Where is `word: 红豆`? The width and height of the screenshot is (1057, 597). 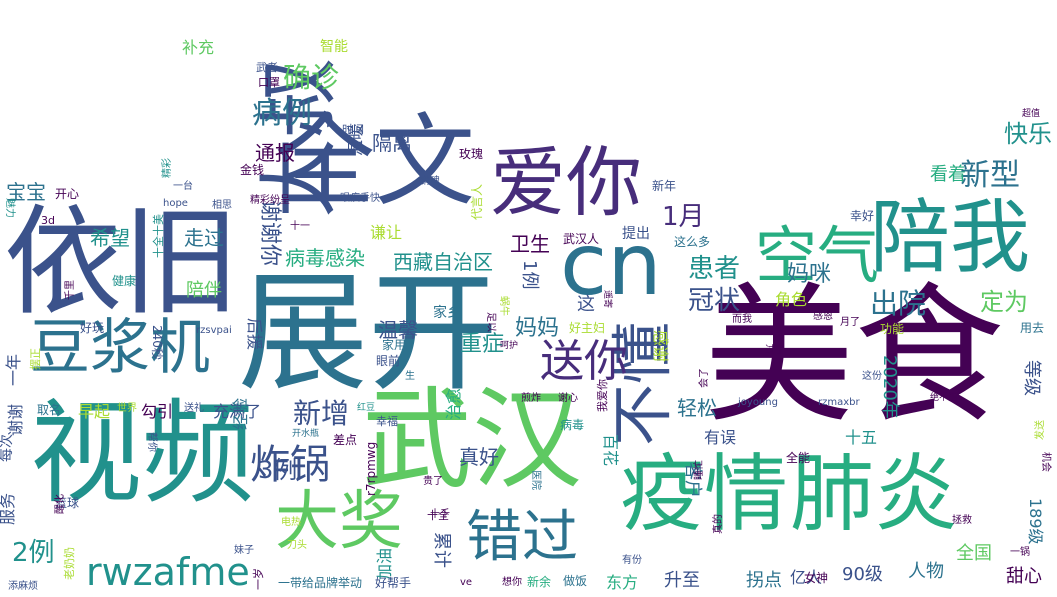 word: 红豆 is located at coordinates (366, 408).